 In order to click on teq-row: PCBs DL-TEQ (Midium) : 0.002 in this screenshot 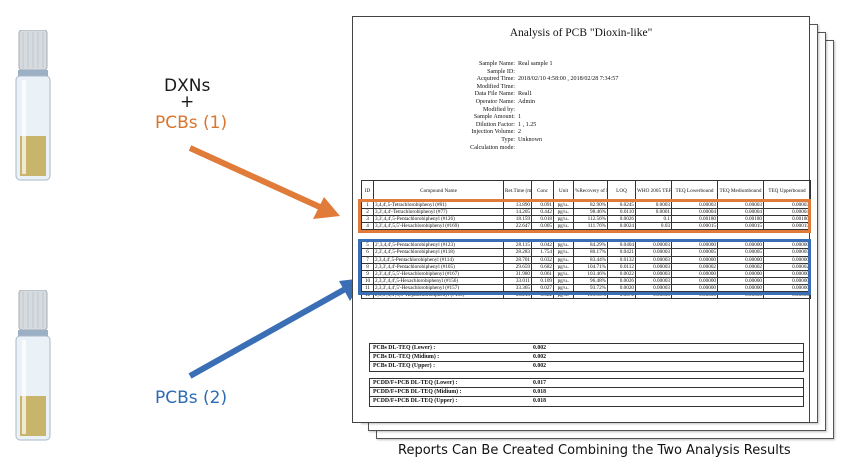, I will do `click(586, 356)`.